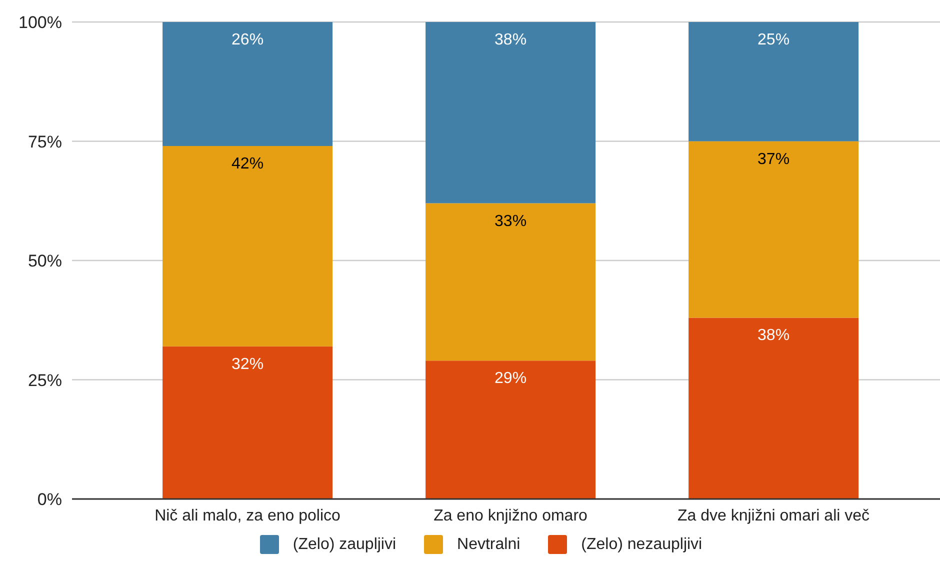 This screenshot has height=571, width=940. What do you see at coordinates (247, 515) in the screenshot?
I see `x-tick-label: Nič ali malo, za eno polico` at bounding box center [247, 515].